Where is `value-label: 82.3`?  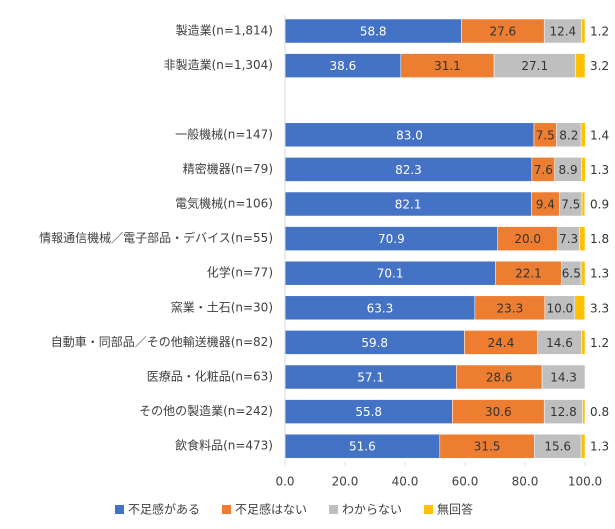
value-label: 82.3 is located at coordinates (408, 170).